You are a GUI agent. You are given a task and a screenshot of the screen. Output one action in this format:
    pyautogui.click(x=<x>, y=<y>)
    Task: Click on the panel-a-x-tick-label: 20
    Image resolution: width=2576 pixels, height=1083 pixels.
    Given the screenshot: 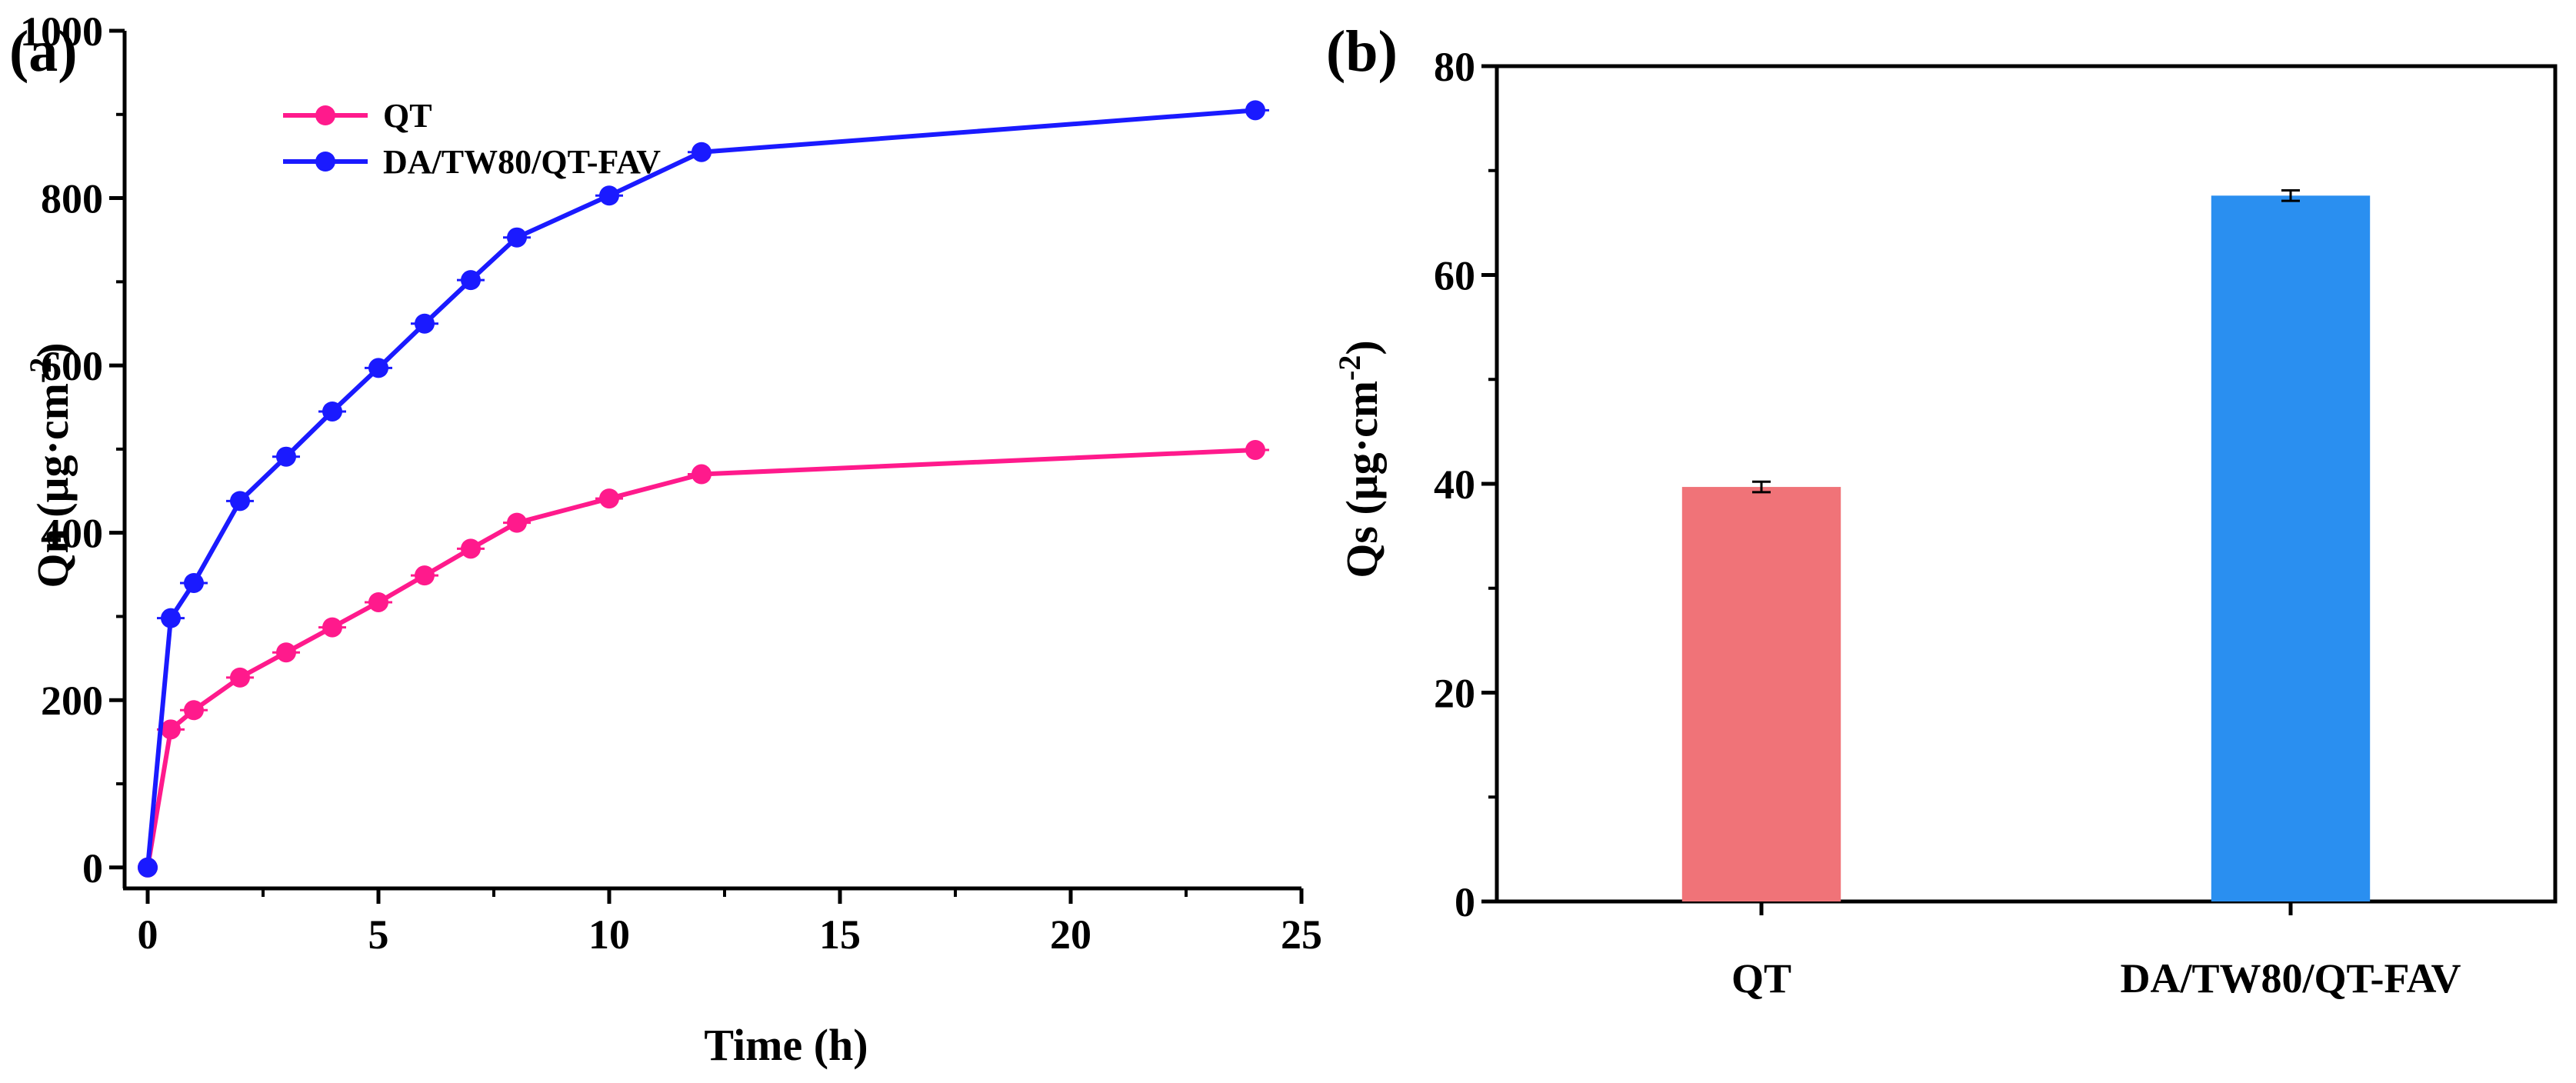 What is the action you would take?
    pyautogui.click(x=1070, y=934)
    